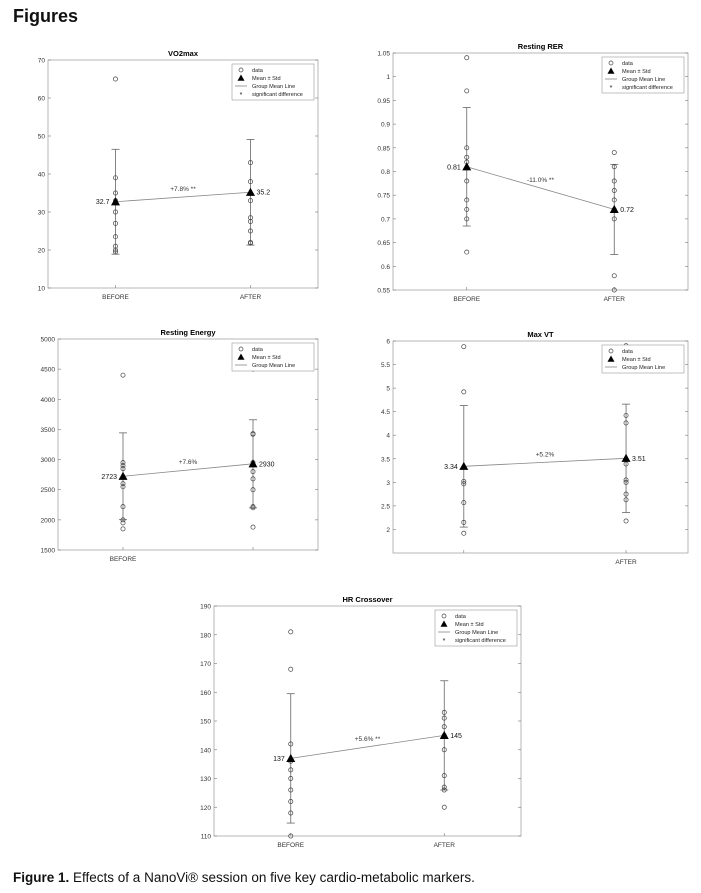 The image size is (701, 893). What do you see at coordinates (639, 459) in the screenshot?
I see `max-vt-mean-label: 3.51` at bounding box center [639, 459].